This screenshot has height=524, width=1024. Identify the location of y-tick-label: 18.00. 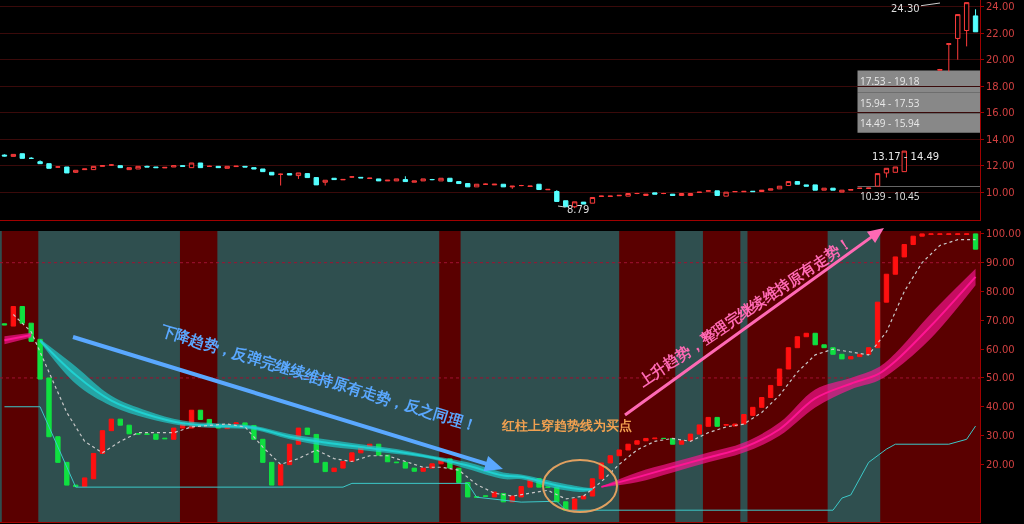
(1000, 86).